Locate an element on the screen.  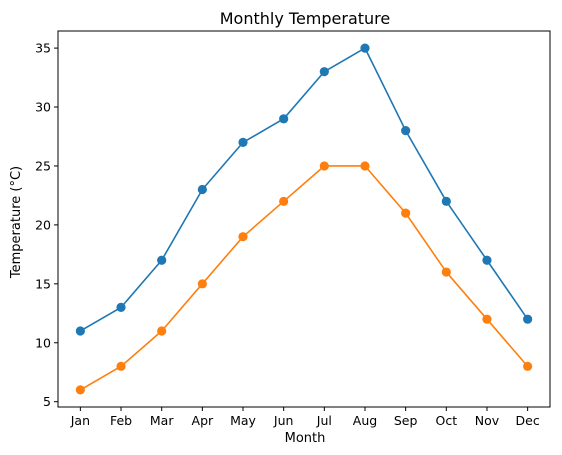
x-tick-label: Mar is located at coordinates (162, 420).